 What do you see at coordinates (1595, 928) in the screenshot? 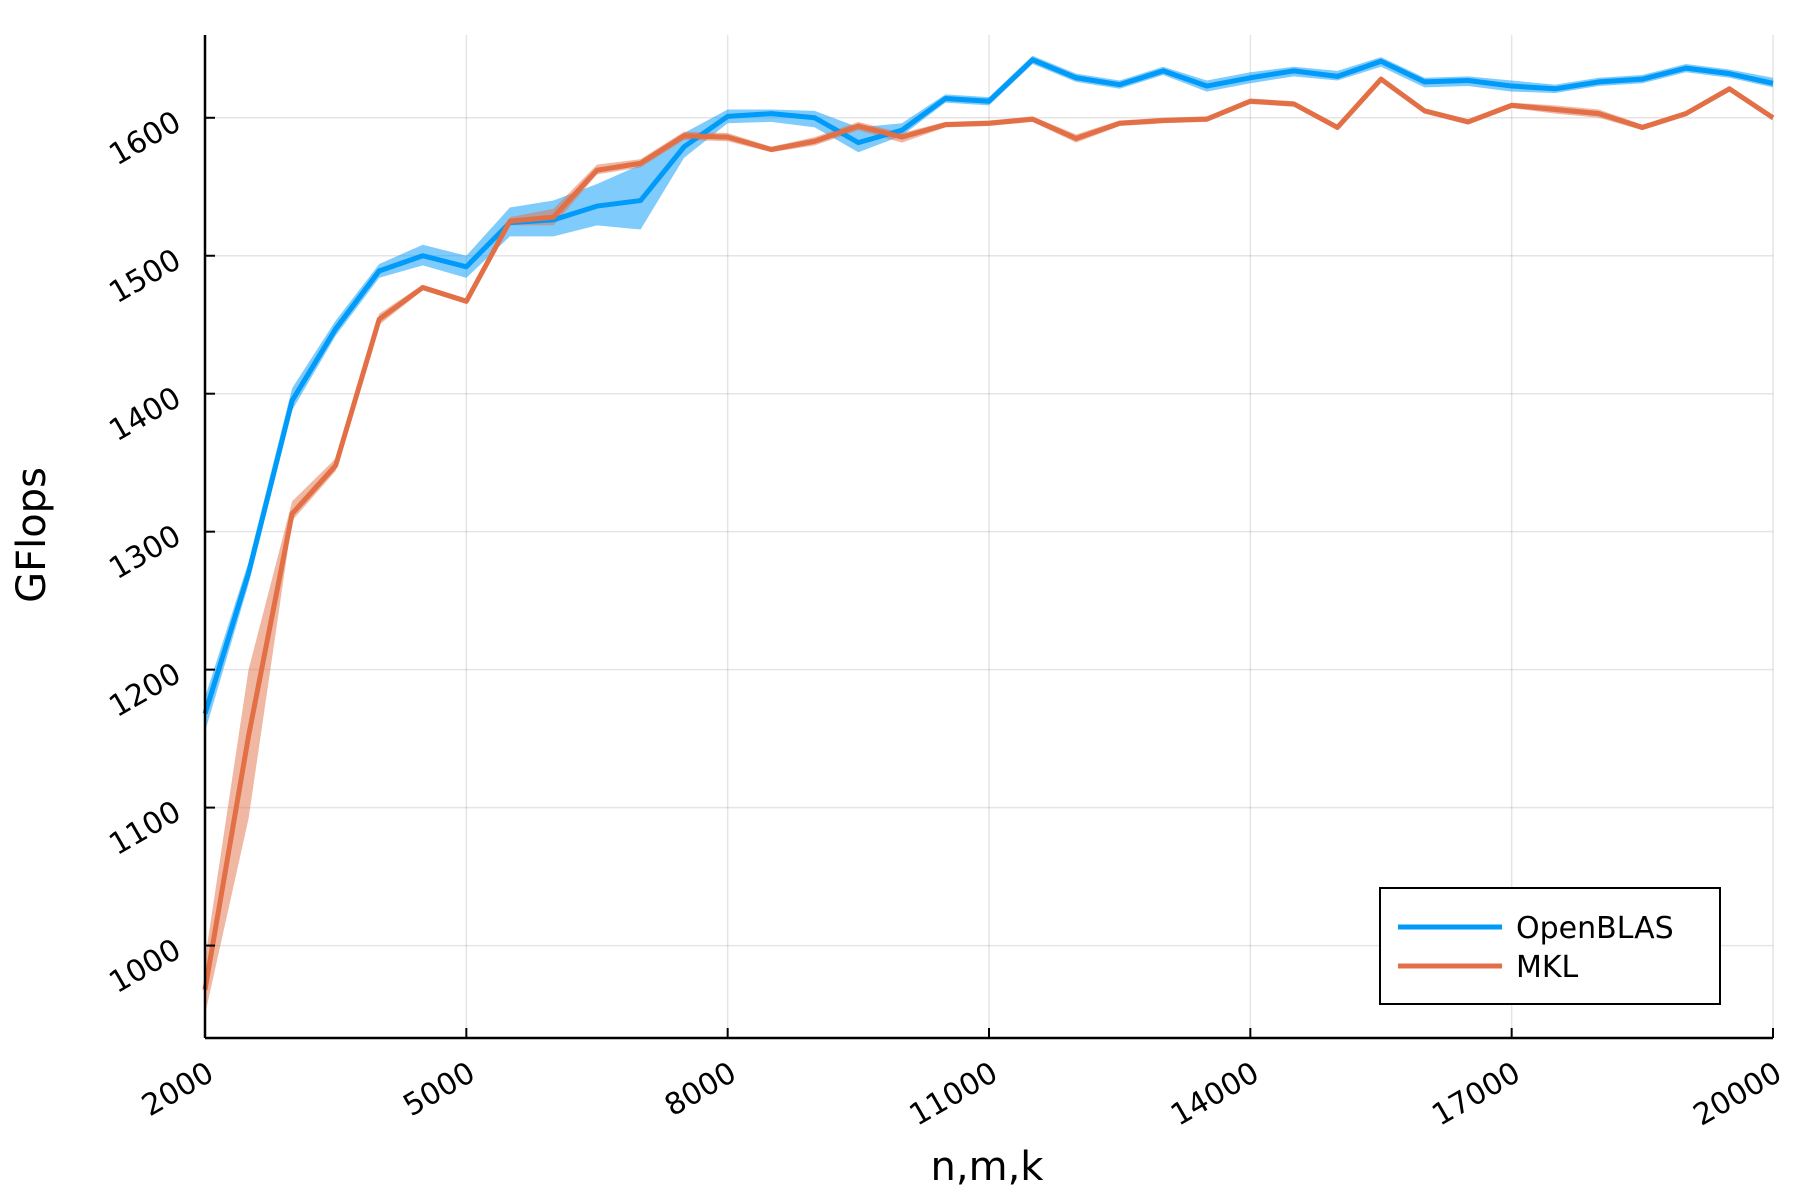
I see `legend-label-openblas: OpenBLAS` at bounding box center [1595, 928].